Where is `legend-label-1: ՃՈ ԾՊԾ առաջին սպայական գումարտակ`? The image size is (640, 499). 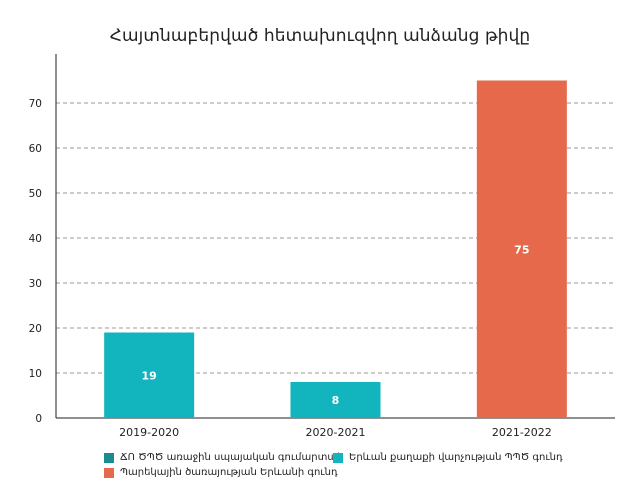
legend-label-1: ՃՈ ԾՊԾ առաջին սպայական գումարտակ is located at coordinates (232, 457).